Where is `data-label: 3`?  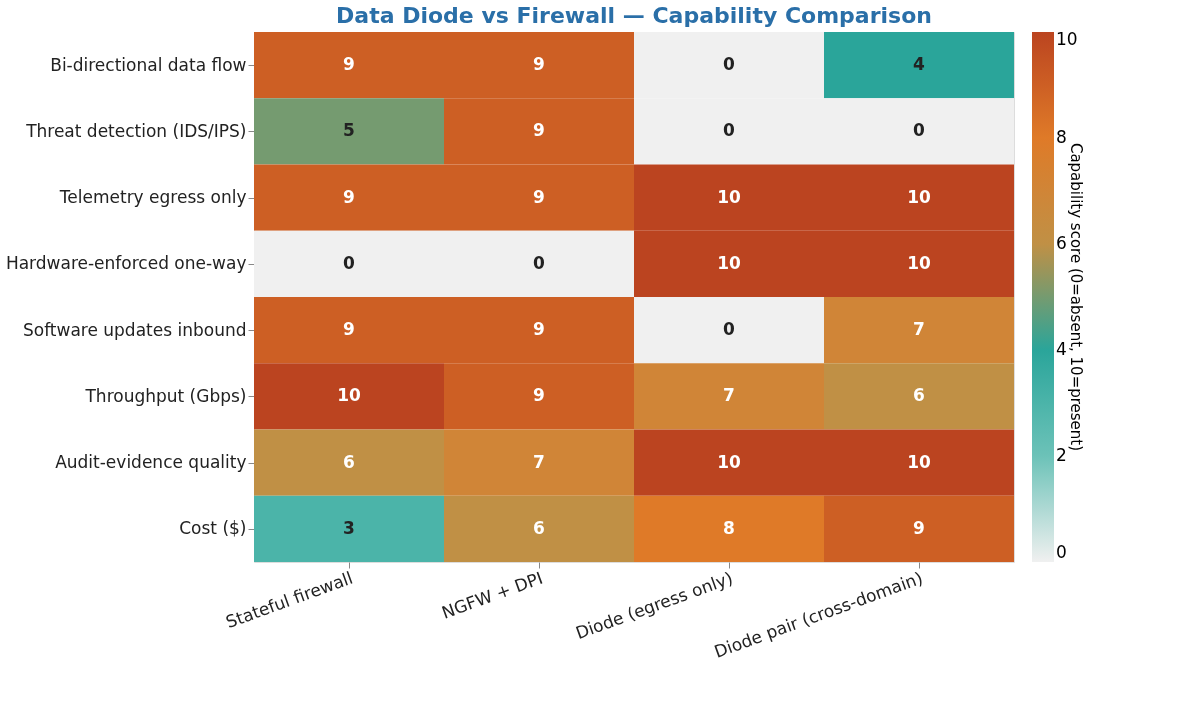 data-label: 3 is located at coordinates (349, 527).